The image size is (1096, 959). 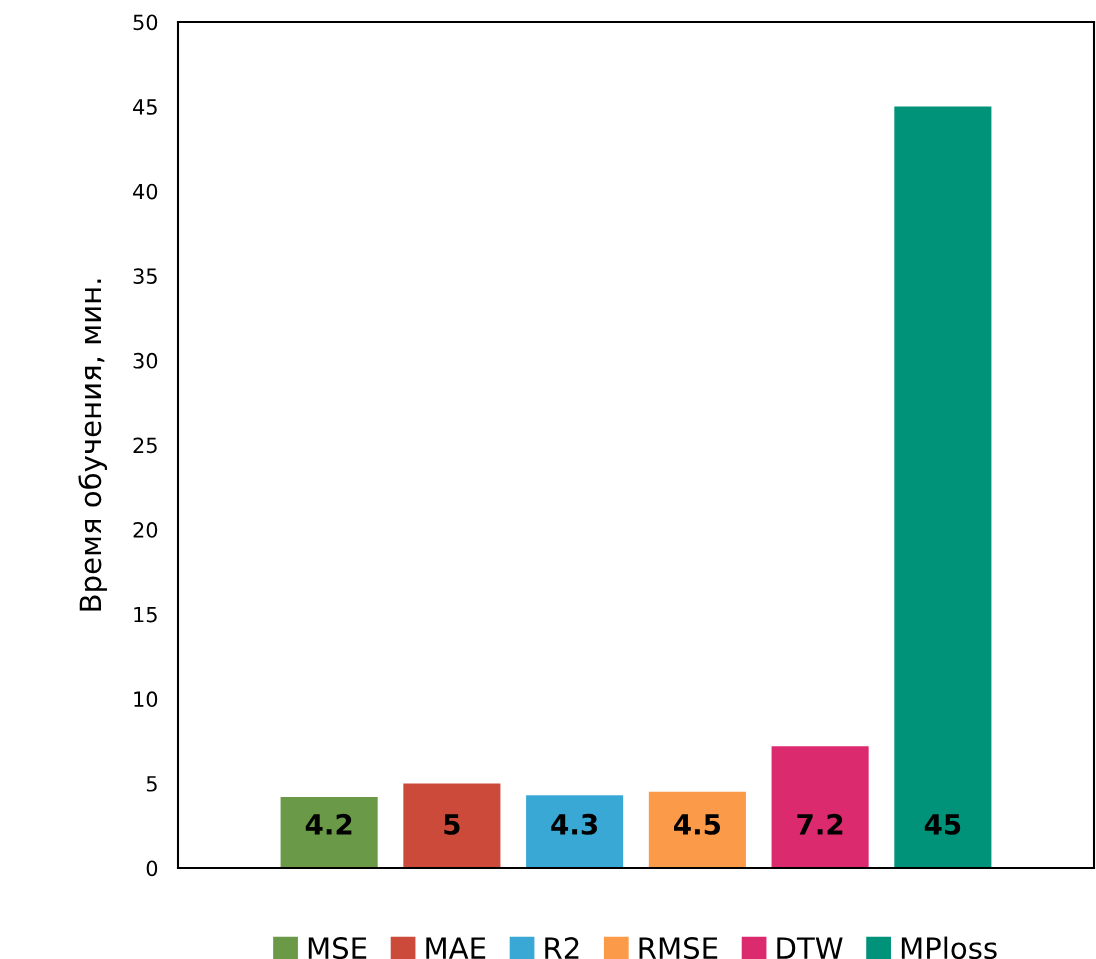 I want to click on y-tick-label: 0, so click(x=152, y=868).